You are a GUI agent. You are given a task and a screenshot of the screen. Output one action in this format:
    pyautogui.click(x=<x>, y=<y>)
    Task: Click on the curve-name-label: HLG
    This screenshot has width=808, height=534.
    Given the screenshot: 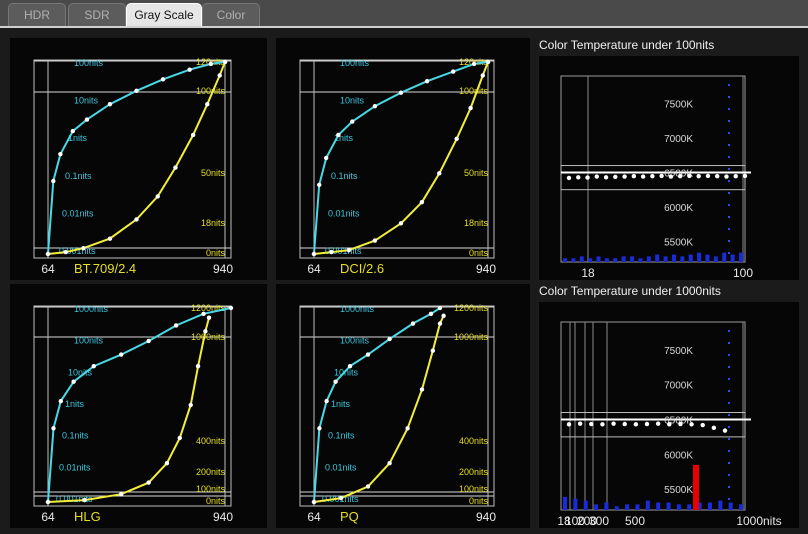 What is the action you would take?
    pyautogui.click(x=87, y=516)
    